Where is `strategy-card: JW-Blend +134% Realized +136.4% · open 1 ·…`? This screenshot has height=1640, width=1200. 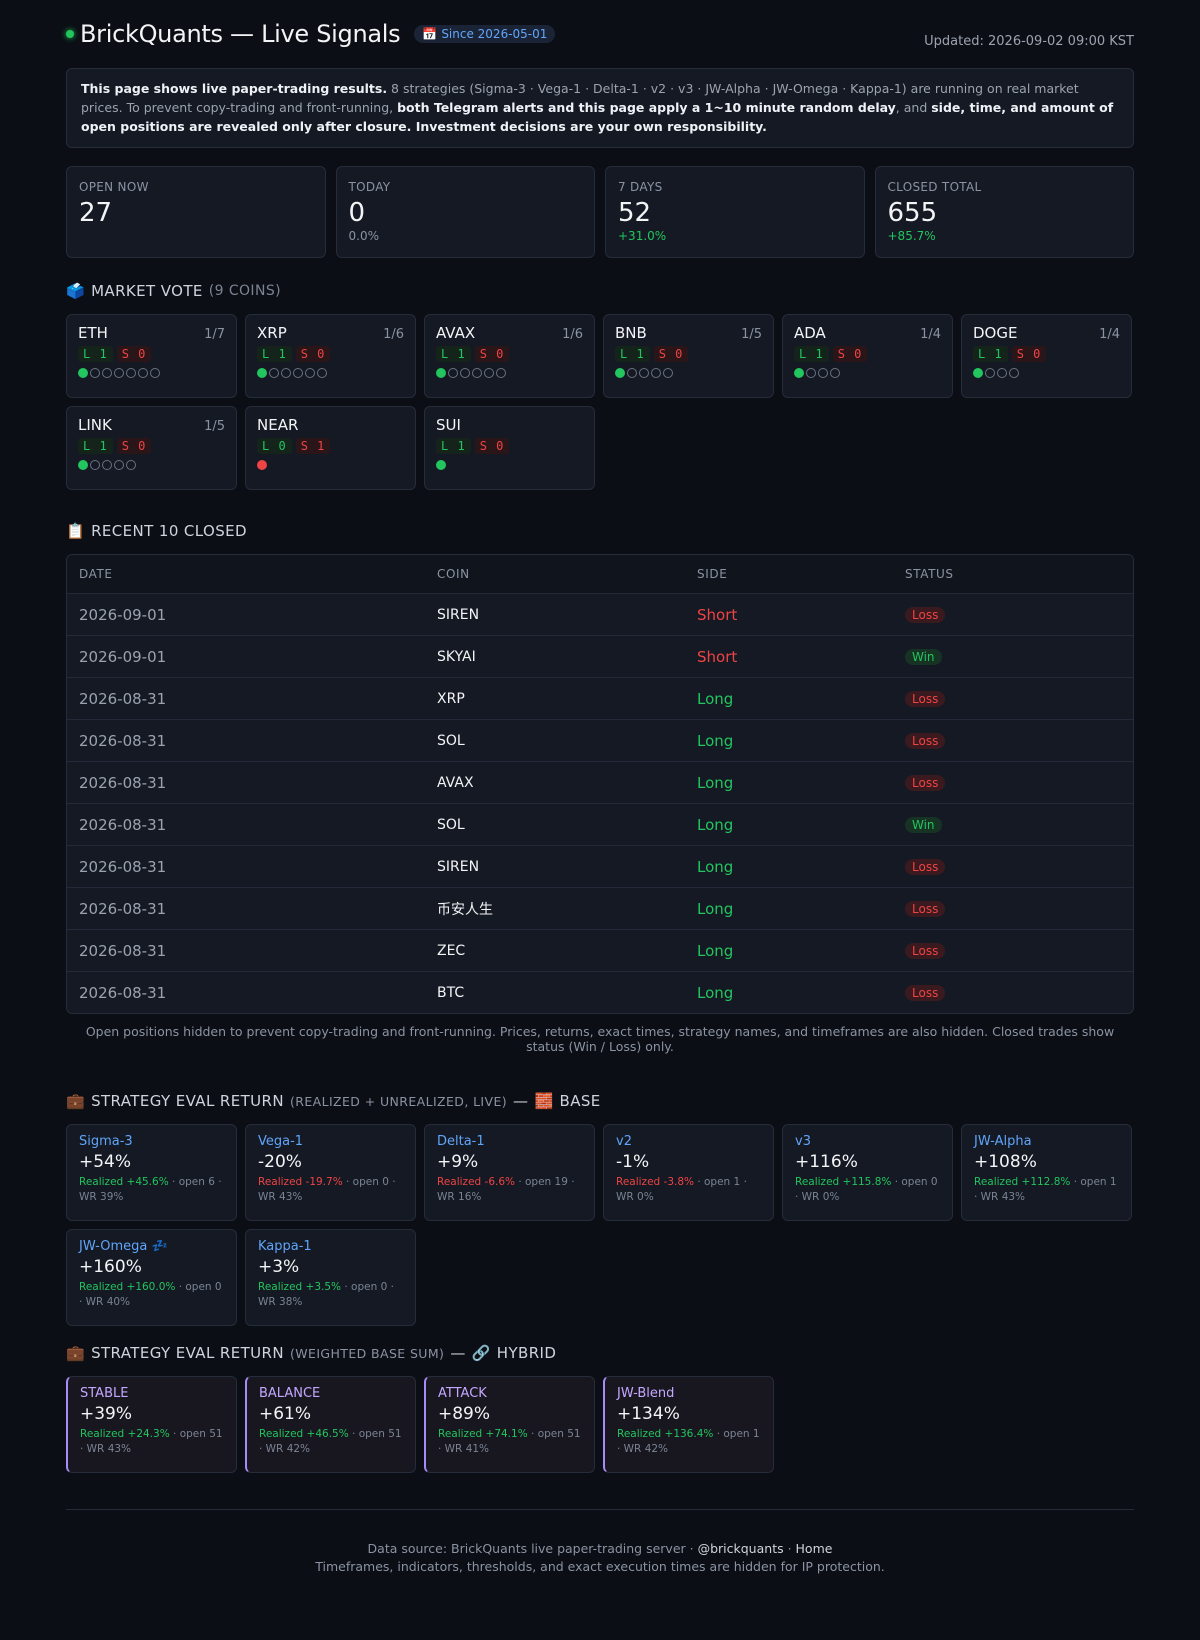
strategy-card: JW-Blend +134% Realized +136.4% · open 1 ·… is located at coordinates (688, 1424).